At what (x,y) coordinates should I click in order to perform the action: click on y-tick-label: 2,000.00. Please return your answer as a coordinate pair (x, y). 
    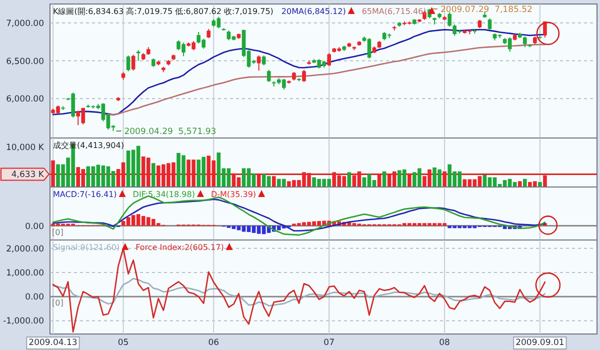
    Looking at the image, I should click on (25, 249).